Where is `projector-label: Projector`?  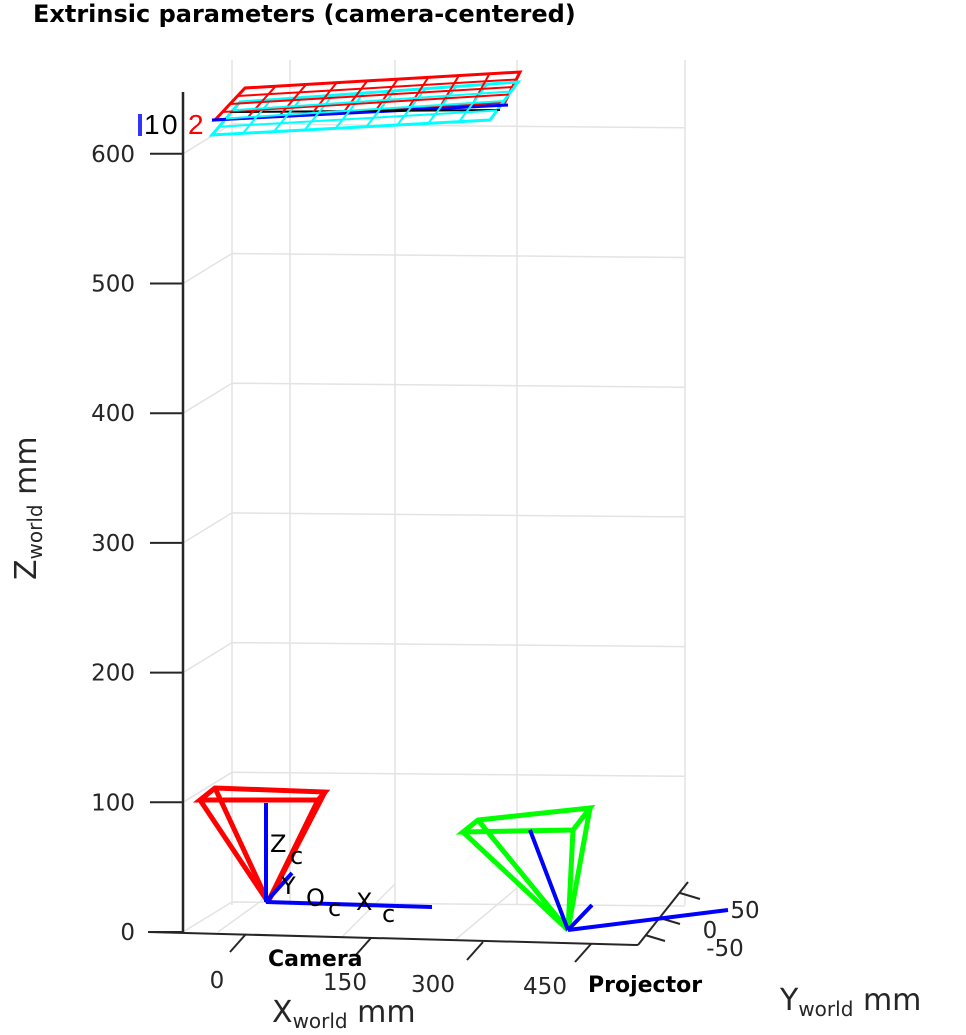 projector-label: Projector is located at coordinates (645, 985).